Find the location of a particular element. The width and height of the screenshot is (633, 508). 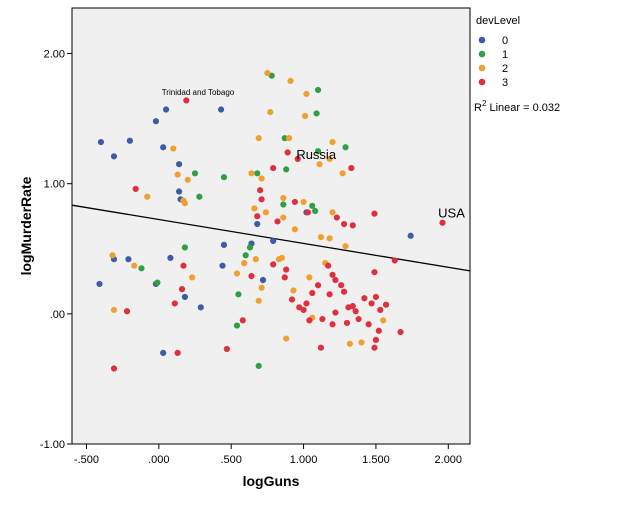

fit-label-superscript: 2 is located at coordinates (484, 103).